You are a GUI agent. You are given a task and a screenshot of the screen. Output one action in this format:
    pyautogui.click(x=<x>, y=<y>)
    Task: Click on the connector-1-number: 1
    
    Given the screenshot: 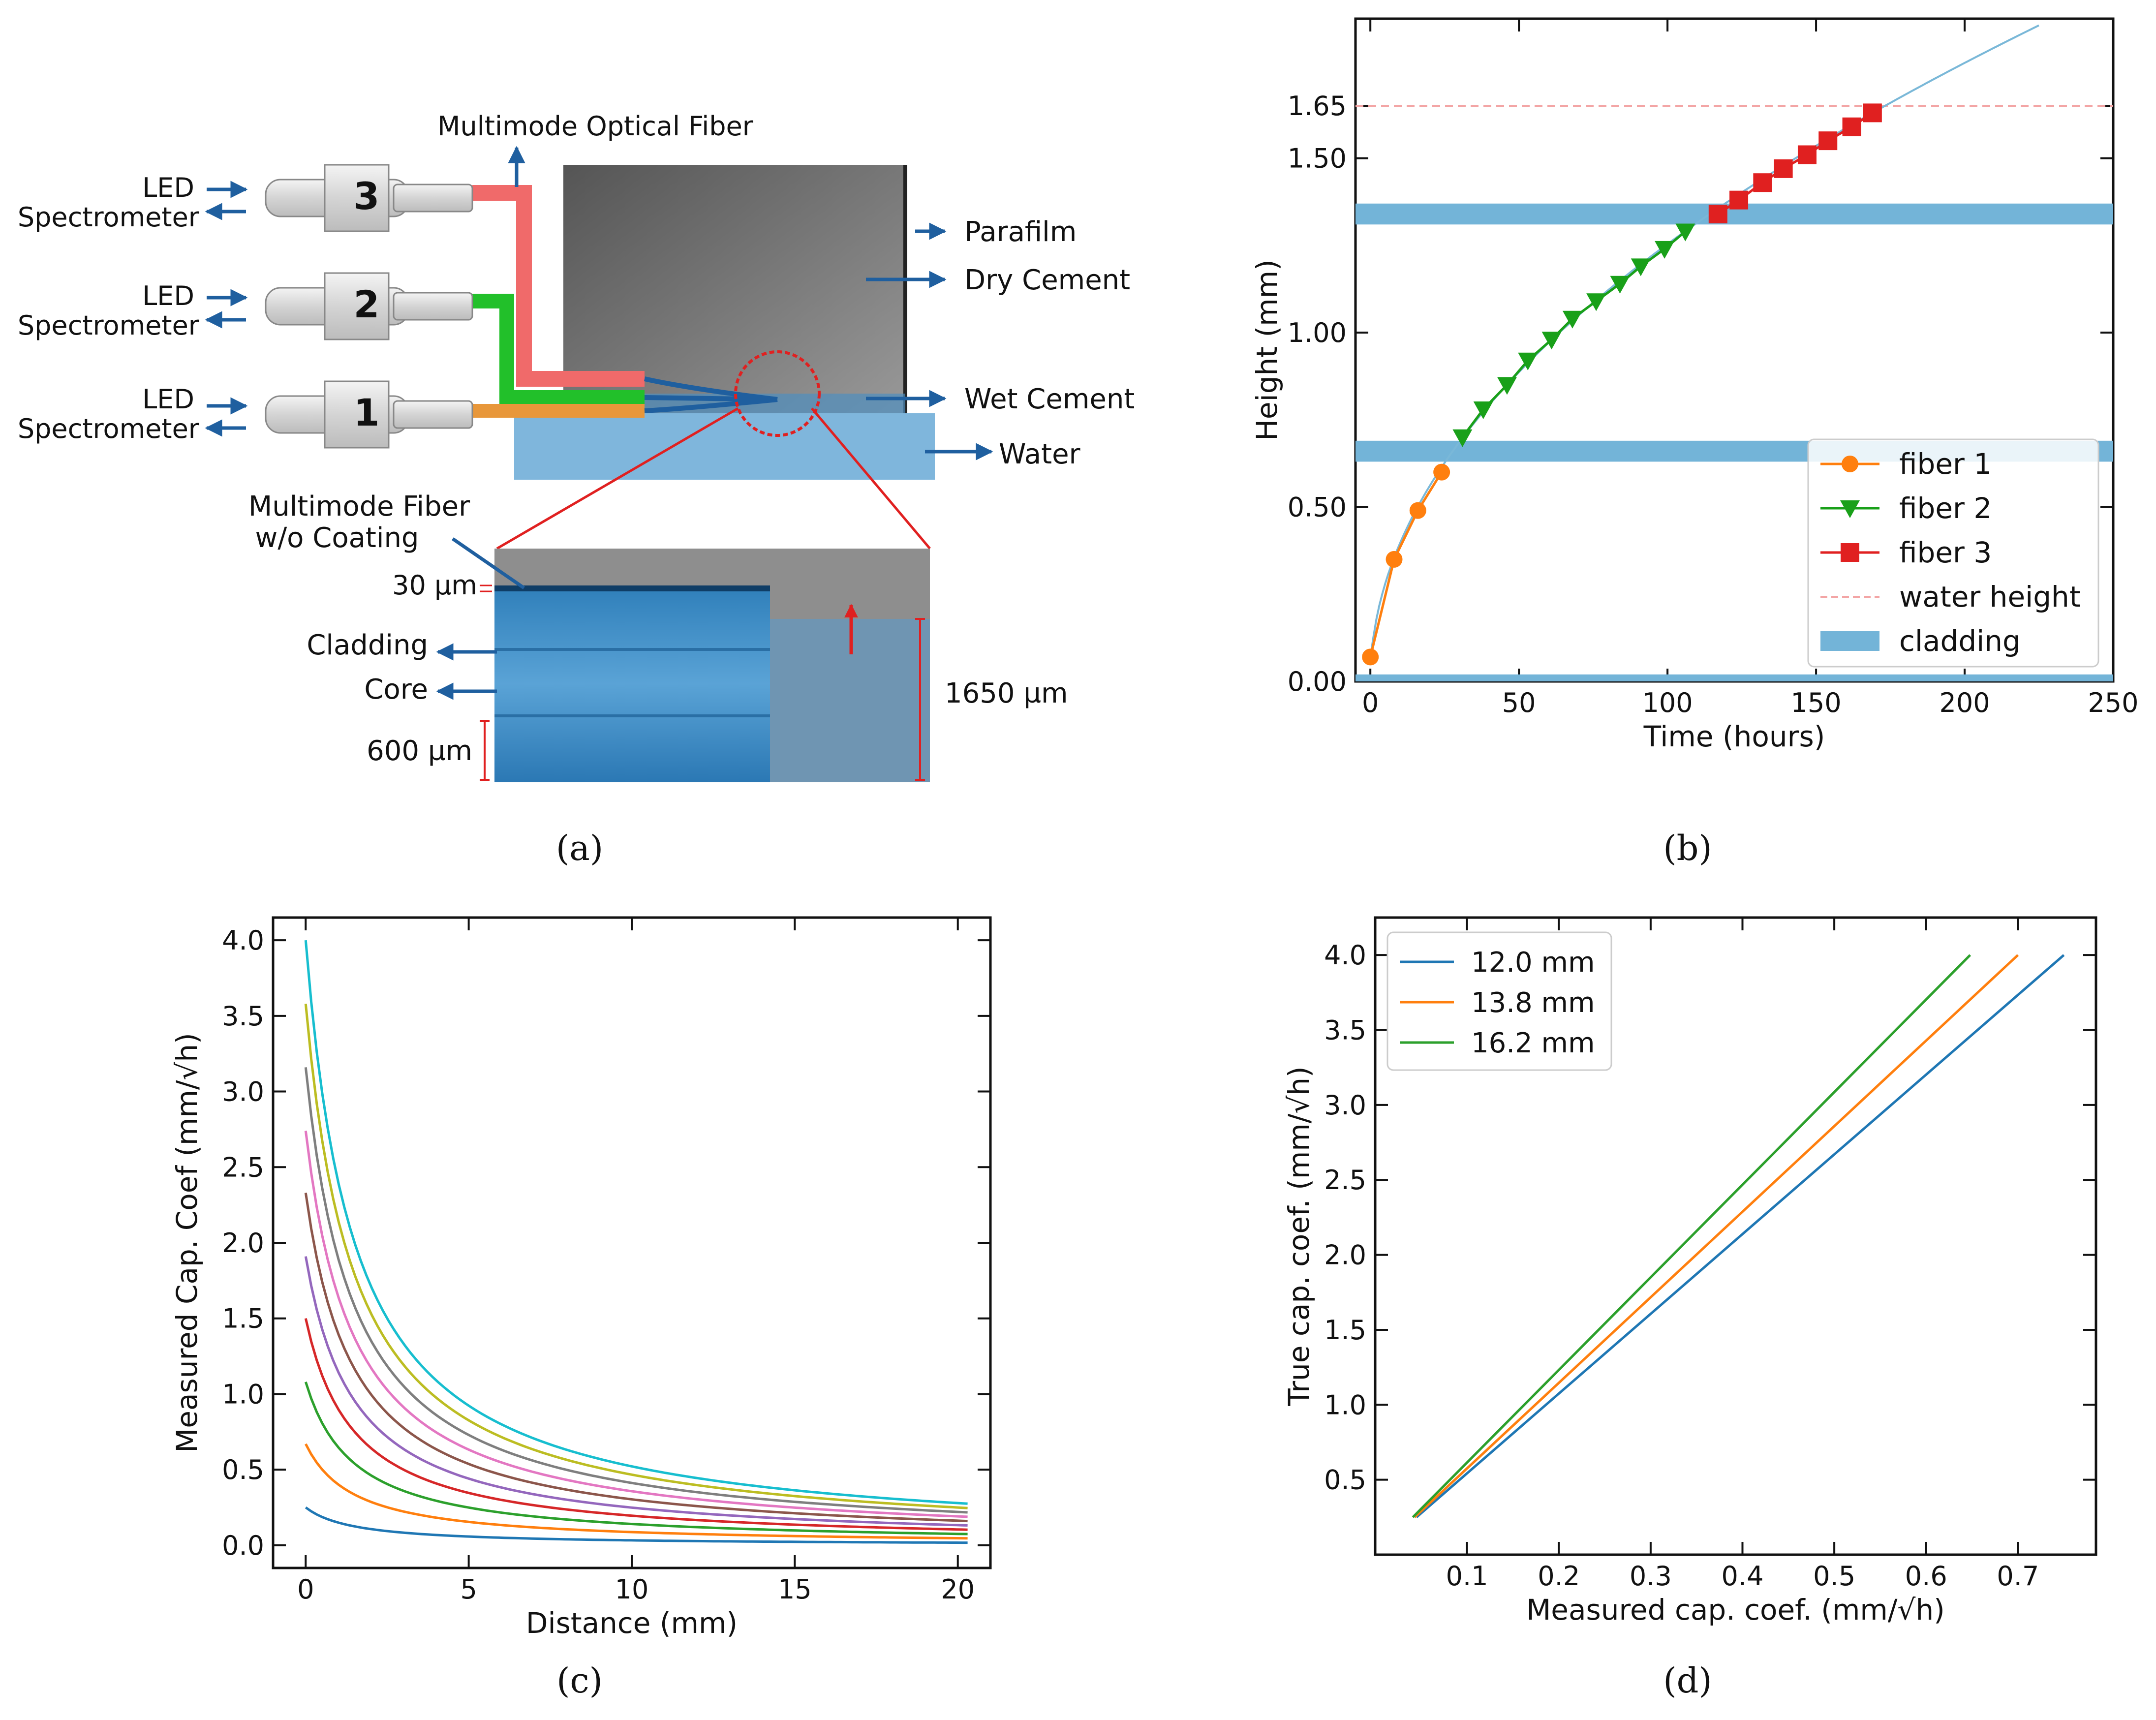 What is the action you would take?
    pyautogui.click(x=367, y=412)
    